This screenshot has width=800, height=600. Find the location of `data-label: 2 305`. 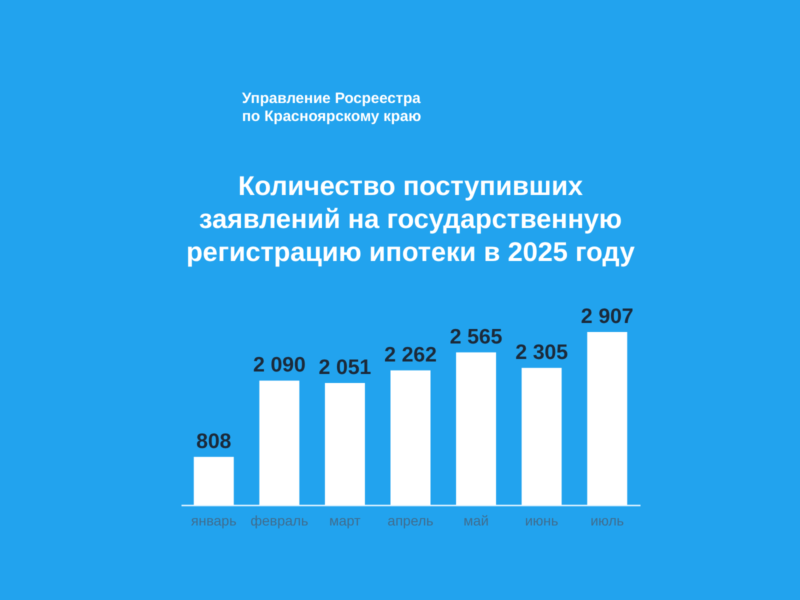

data-label: 2 305 is located at coordinates (541, 352).